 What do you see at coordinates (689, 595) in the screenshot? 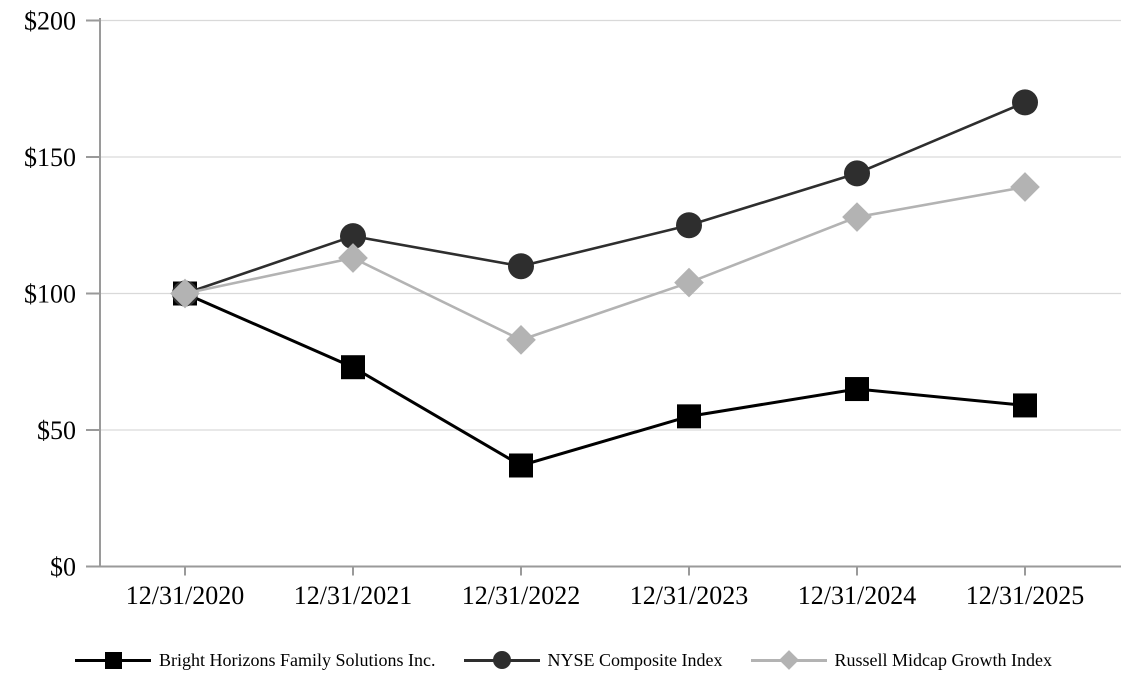
I see `x-tick-label: 12/31/2023` at bounding box center [689, 595].